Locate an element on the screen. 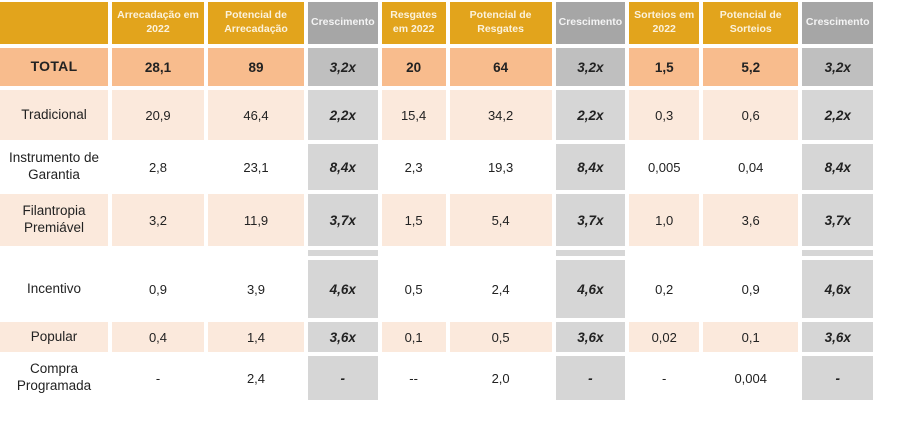 The height and width of the screenshot is (434, 900). cell: 20,9 is located at coordinates (158, 115).